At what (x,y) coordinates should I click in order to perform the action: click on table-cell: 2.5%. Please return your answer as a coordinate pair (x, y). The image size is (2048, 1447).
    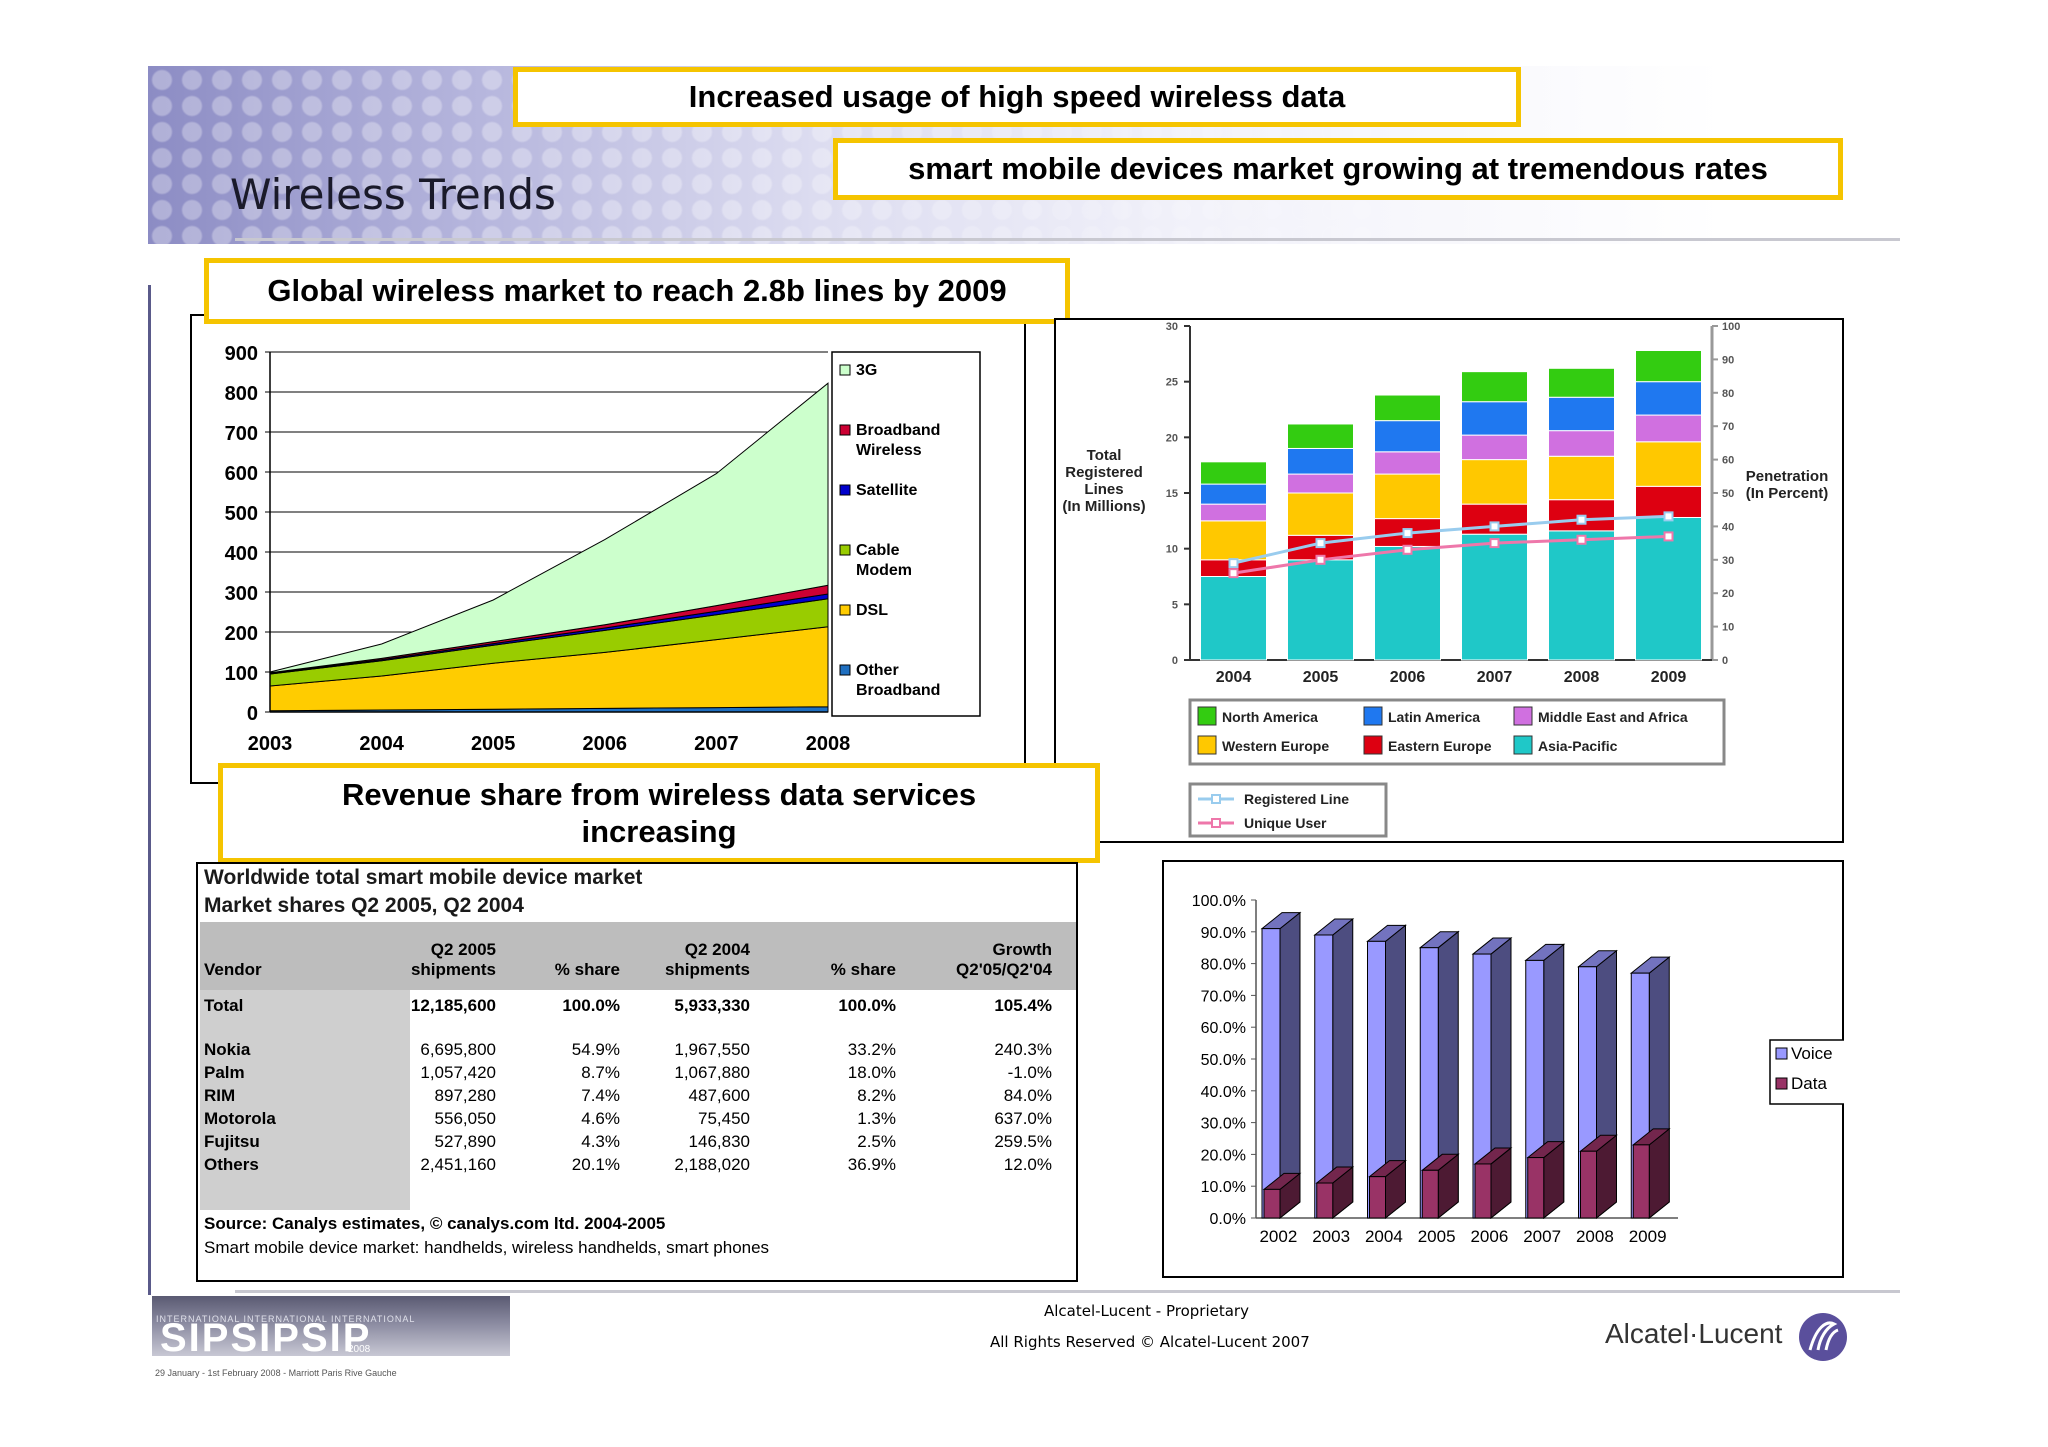
    Looking at the image, I should click on (876, 1141).